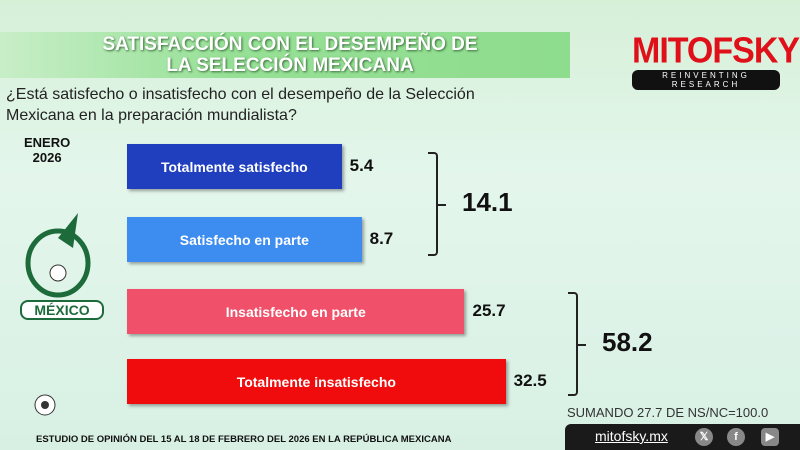 The width and height of the screenshot is (800, 450). I want to click on bar-label: Totalmente satisfecho, so click(234, 166).